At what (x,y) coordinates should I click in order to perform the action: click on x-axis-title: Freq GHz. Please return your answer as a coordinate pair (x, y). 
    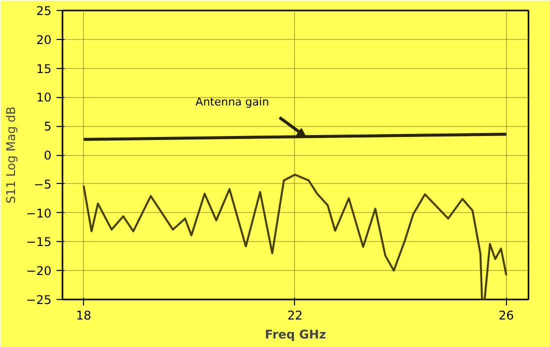
    Looking at the image, I should click on (295, 335).